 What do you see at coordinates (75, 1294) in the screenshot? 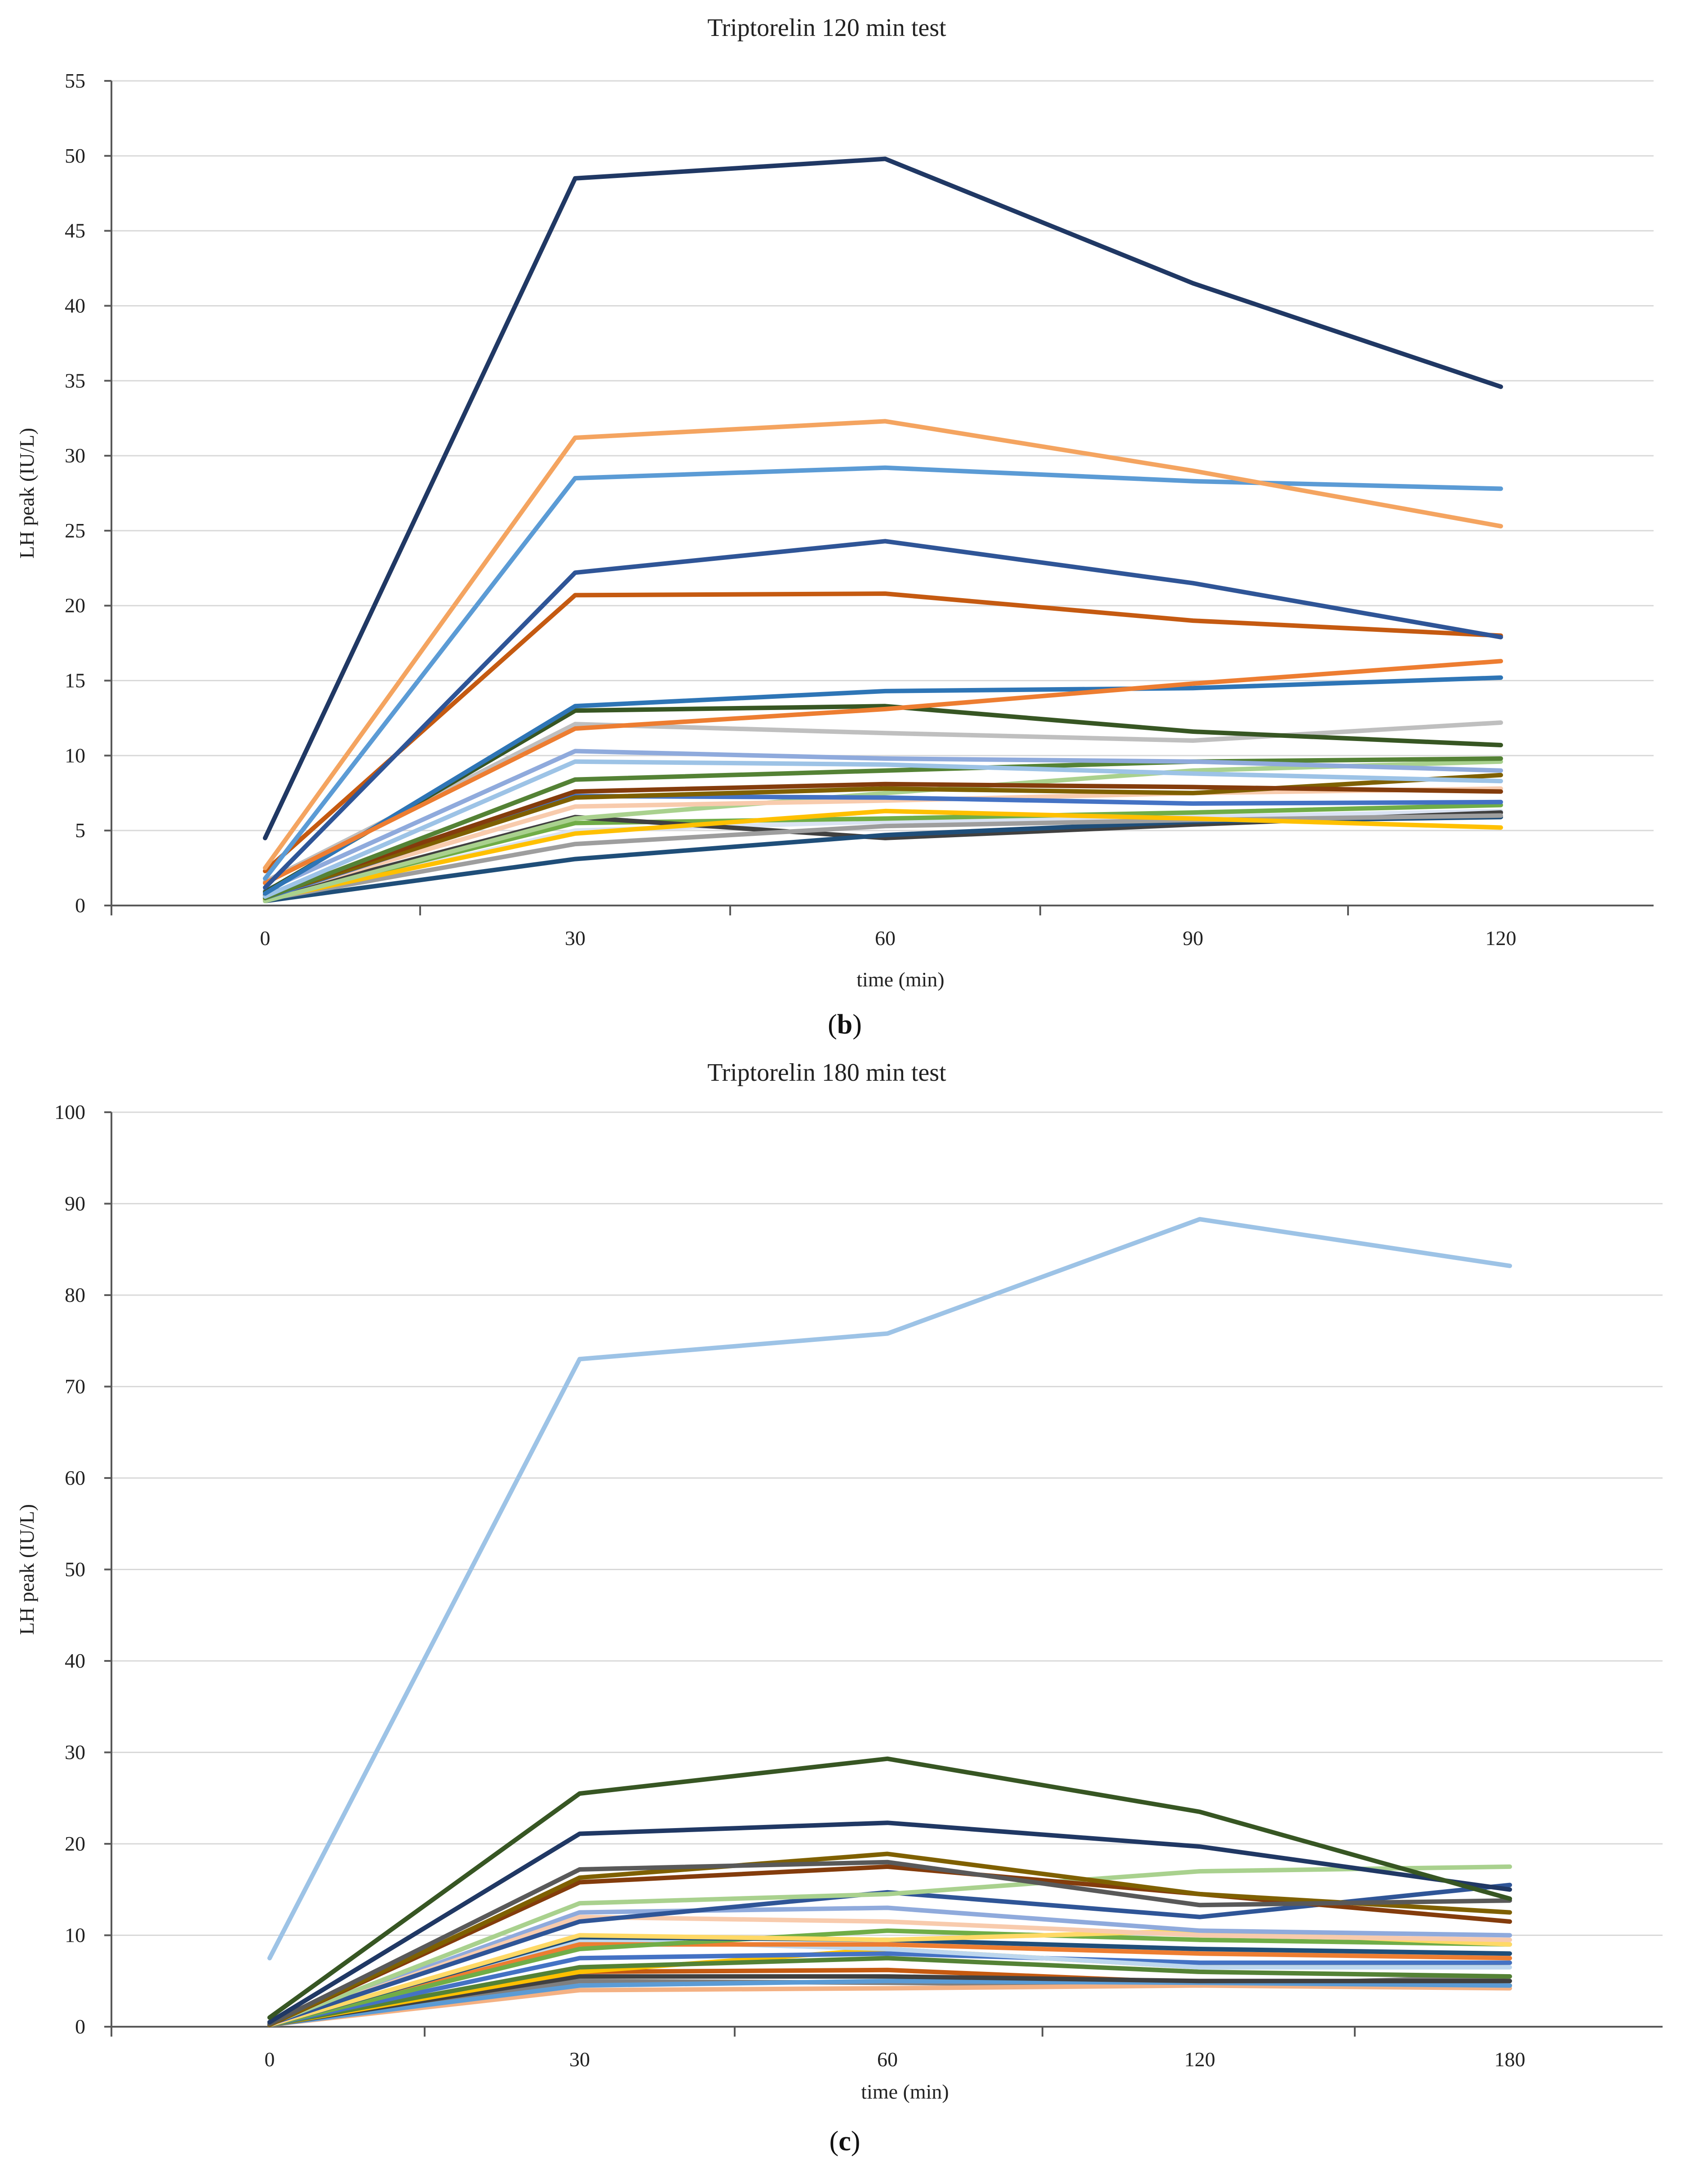
I see `y-tick-label: 80` at bounding box center [75, 1294].